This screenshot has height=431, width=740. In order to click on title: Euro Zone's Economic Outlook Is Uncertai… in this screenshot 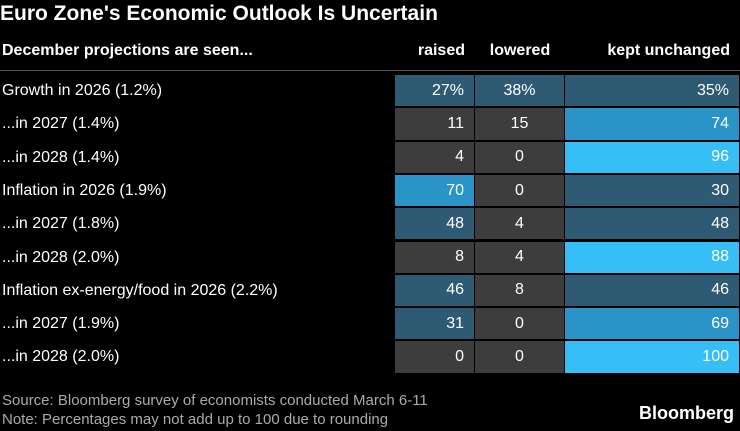, I will do `click(219, 13)`.